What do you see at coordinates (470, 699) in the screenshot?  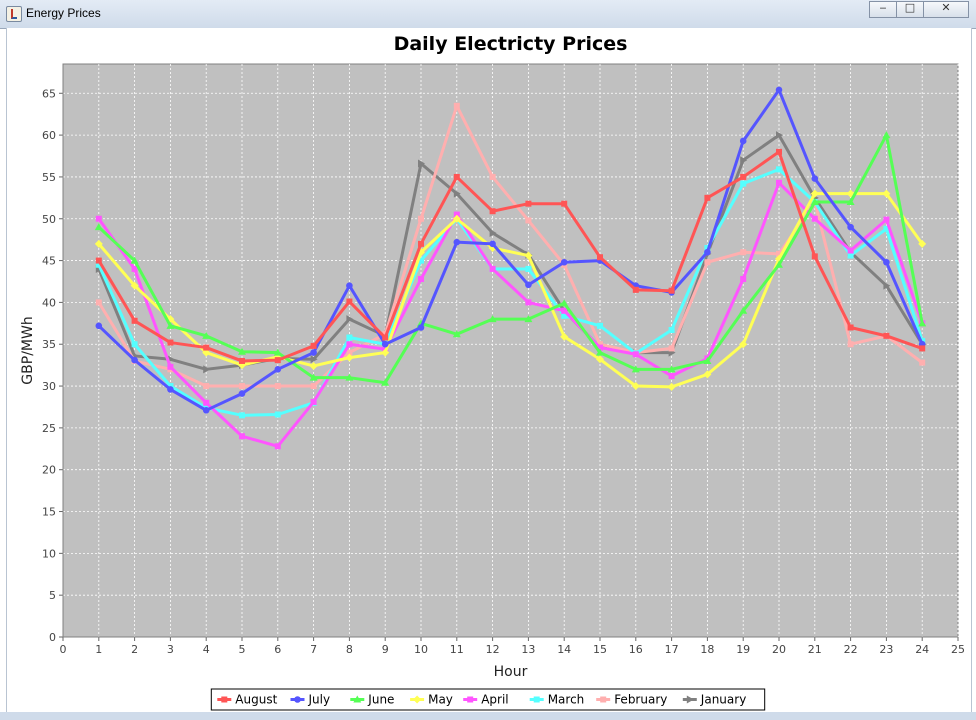 I see `legend-marker-april` at bounding box center [470, 699].